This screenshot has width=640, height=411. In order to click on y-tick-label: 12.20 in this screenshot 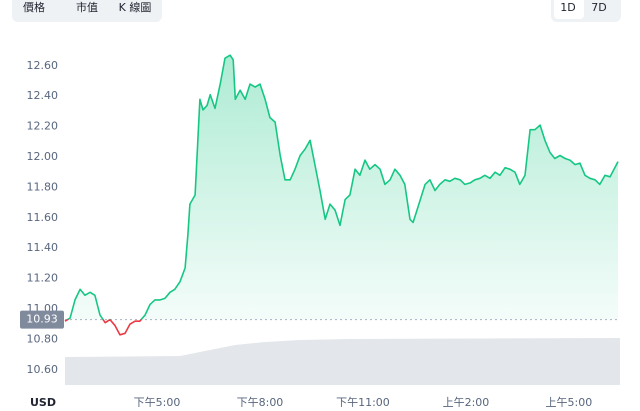, I will do `click(43, 126)`.